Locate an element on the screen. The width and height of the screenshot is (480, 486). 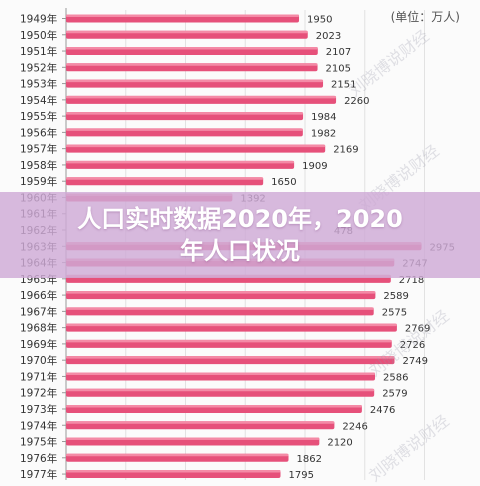
category-label: 1955年 is located at coordinates (38, 116).